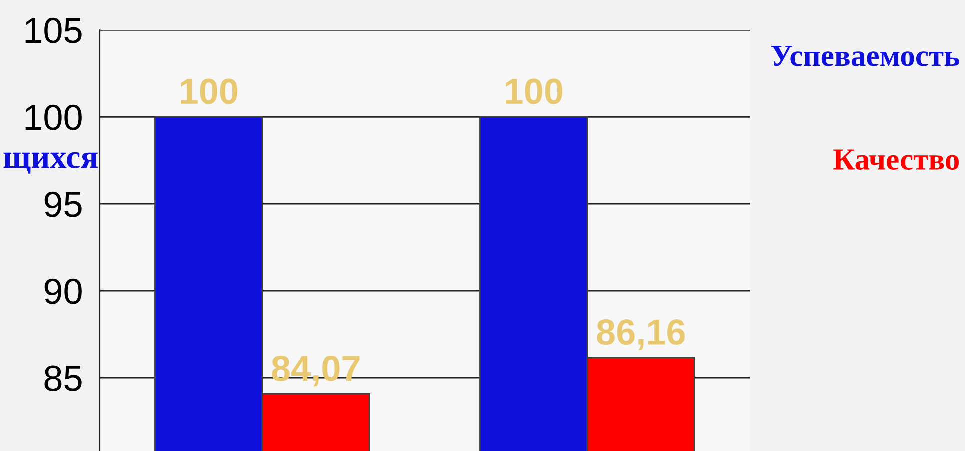 The image size is (965, 451). Describe the element at coordinates (51, 163) in the screenshot. I see `text: щихся` at that location.